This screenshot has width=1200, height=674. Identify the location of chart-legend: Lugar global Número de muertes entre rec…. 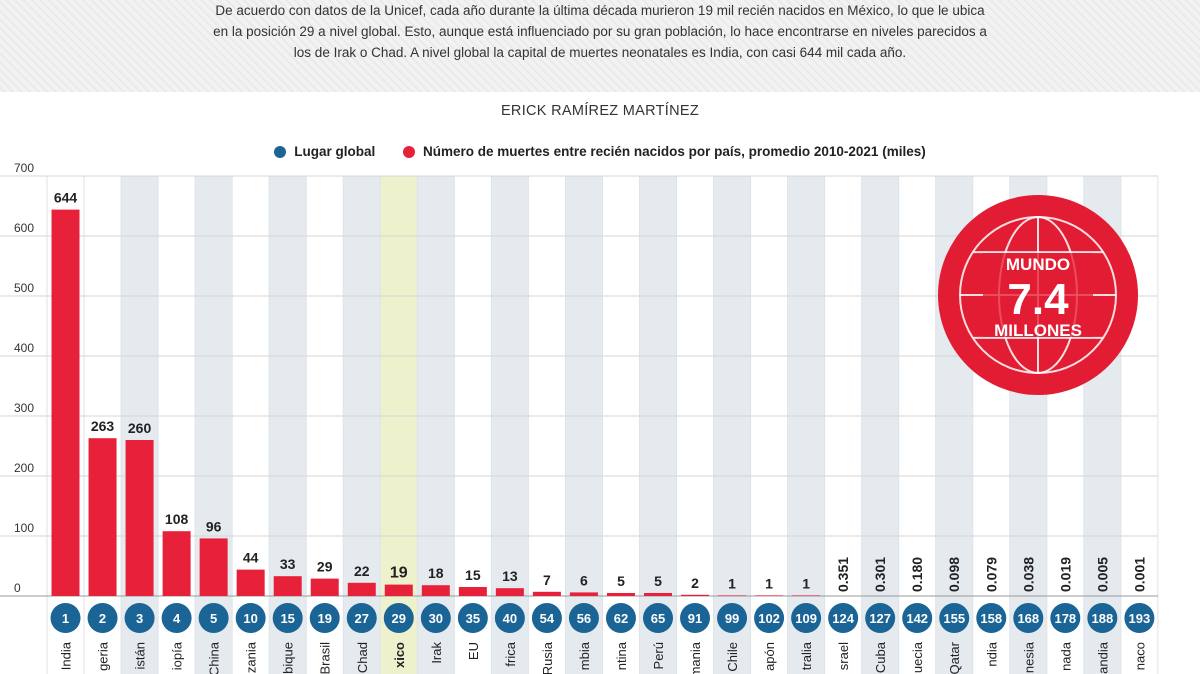
(600, 152).